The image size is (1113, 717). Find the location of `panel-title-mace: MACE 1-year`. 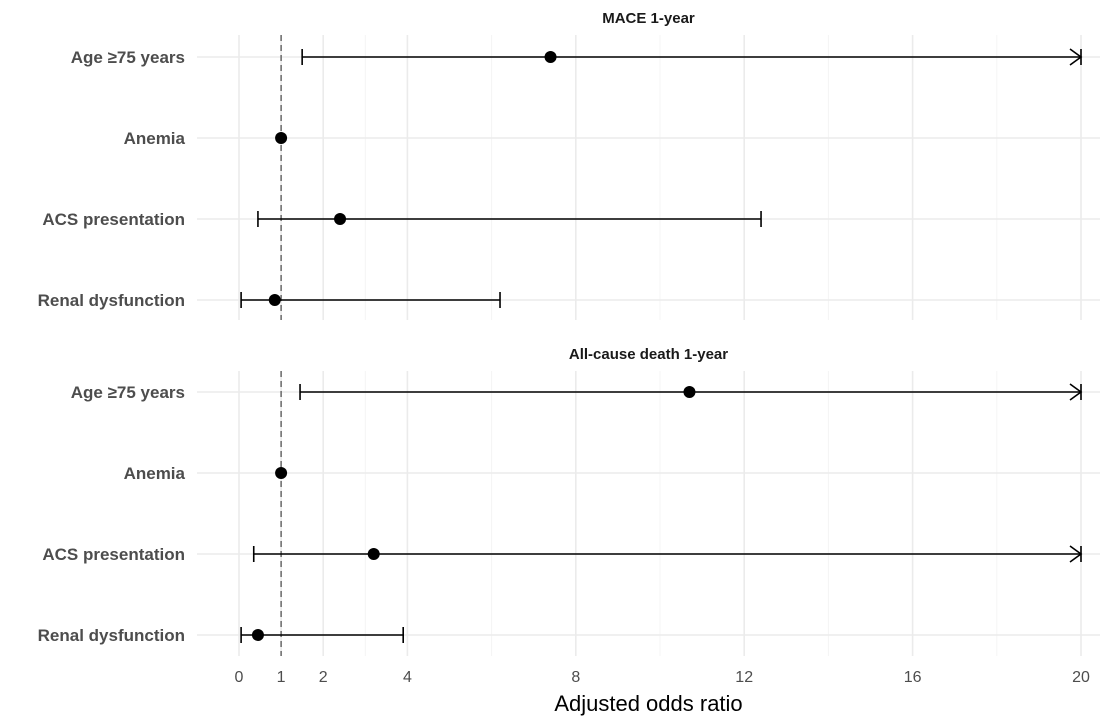

panel-title-mace: MACE 1-year is located at coordinates (648, 18).